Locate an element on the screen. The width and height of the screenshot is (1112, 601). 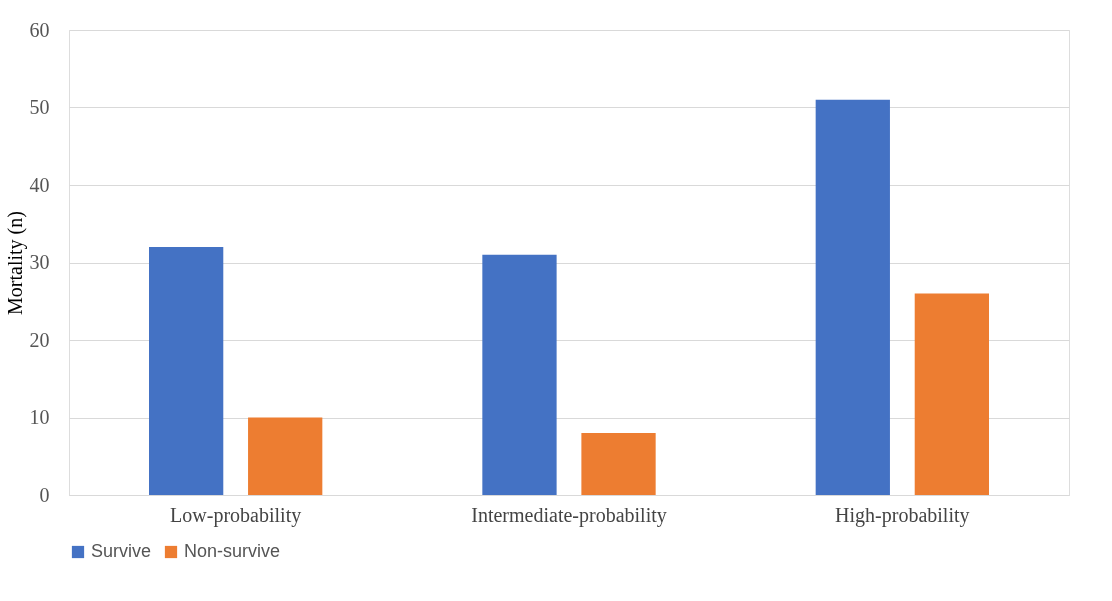
y-tick-label: 40 is located at coordinates (39, 184).